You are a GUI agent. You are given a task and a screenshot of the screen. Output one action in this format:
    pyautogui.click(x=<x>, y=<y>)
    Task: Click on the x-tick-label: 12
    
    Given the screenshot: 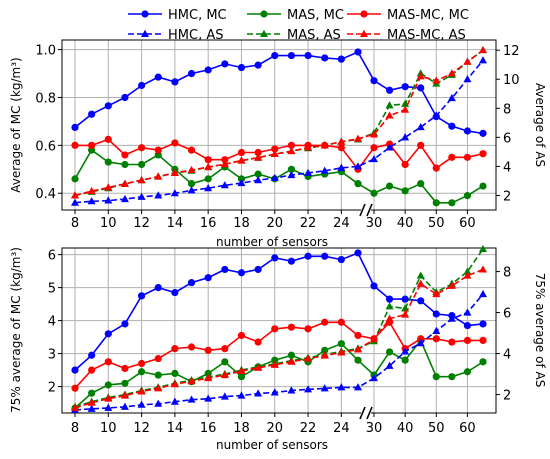 What is the action you would take?
    pyautogui.click(x=141, y=223)
    